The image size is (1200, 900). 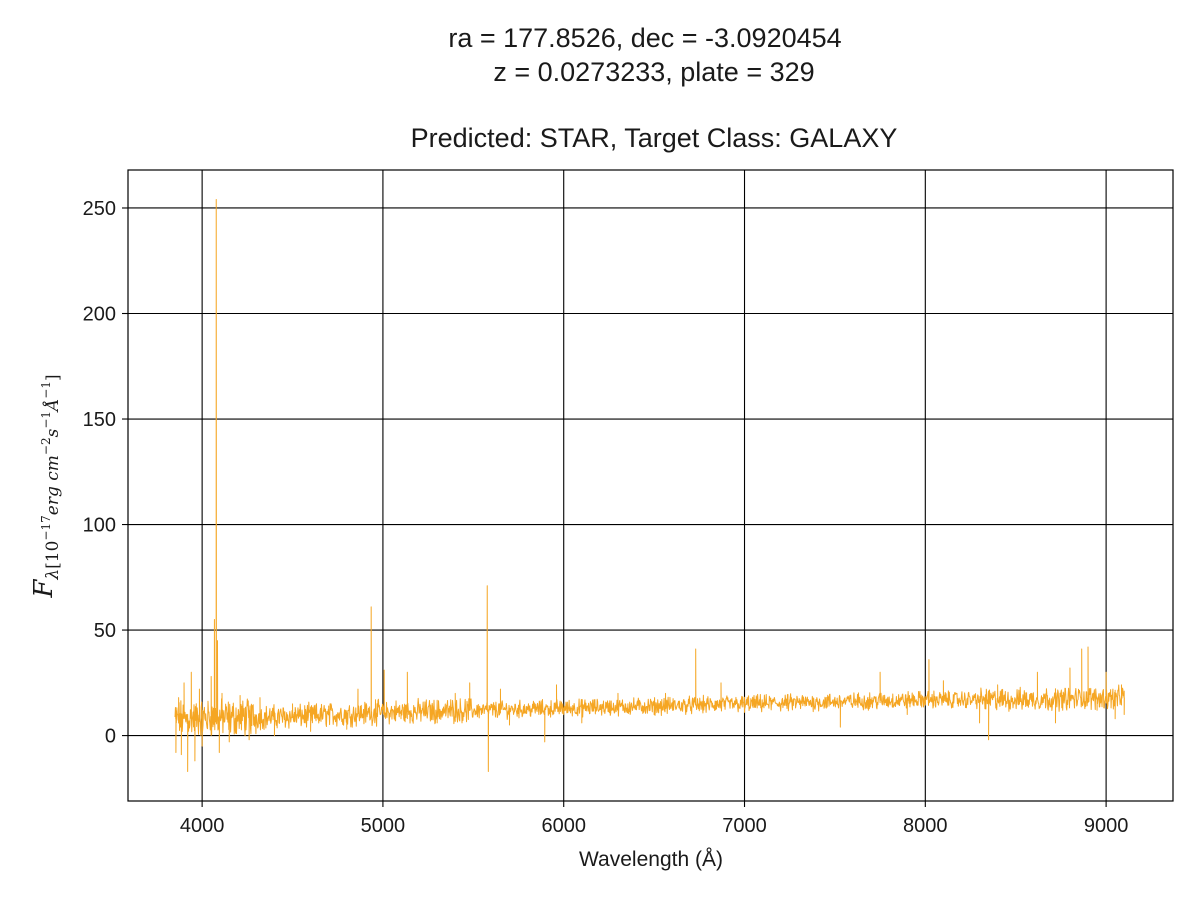 What do you see at coordinates (52, 406) in the screenshot?
I see `y-label-unit-c: Å` at bounding box center [52, 406].